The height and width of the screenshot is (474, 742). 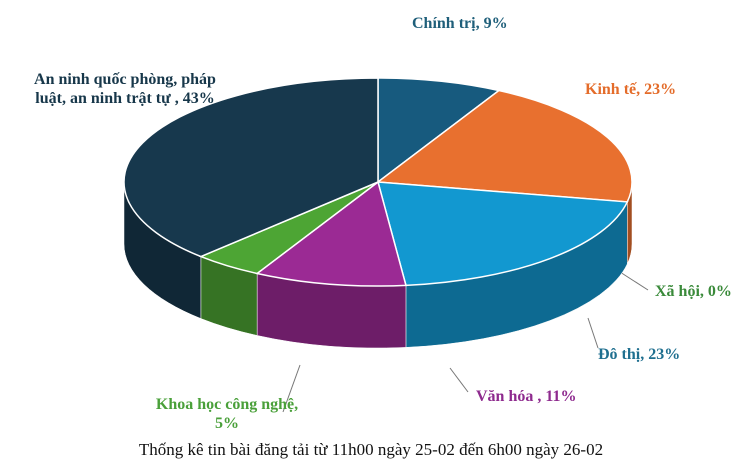 What do you see at coordinates (460, 23) in the screenshot?
I see `data-label: Chính trị, 9%` at bounding box center [460, 23].